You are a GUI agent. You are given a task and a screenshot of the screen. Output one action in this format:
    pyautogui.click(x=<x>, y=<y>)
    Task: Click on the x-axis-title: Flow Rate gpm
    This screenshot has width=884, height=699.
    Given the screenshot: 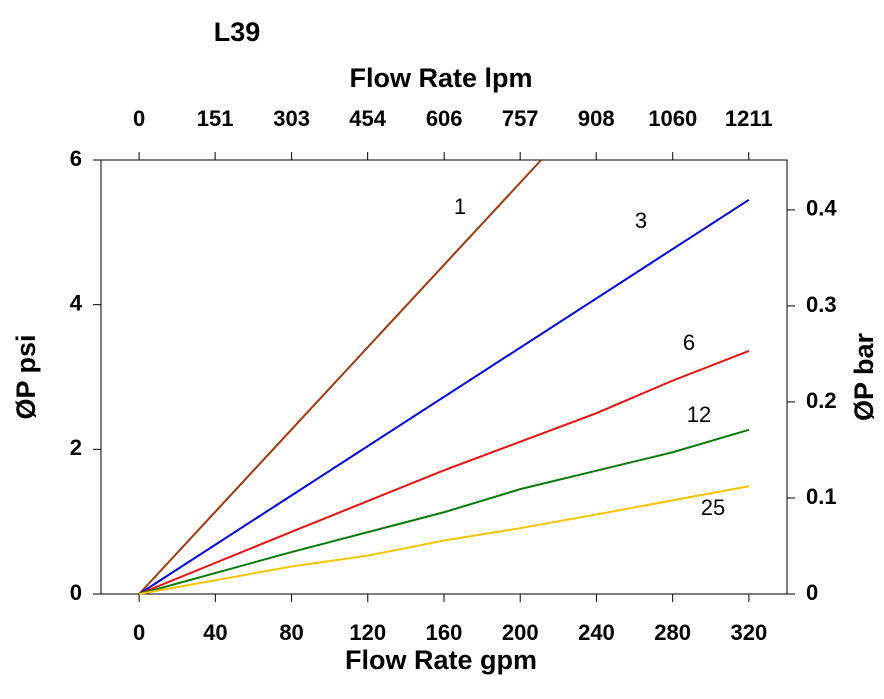 What is the action you would take?
    pyautogui.click(x=441, y=660)
    